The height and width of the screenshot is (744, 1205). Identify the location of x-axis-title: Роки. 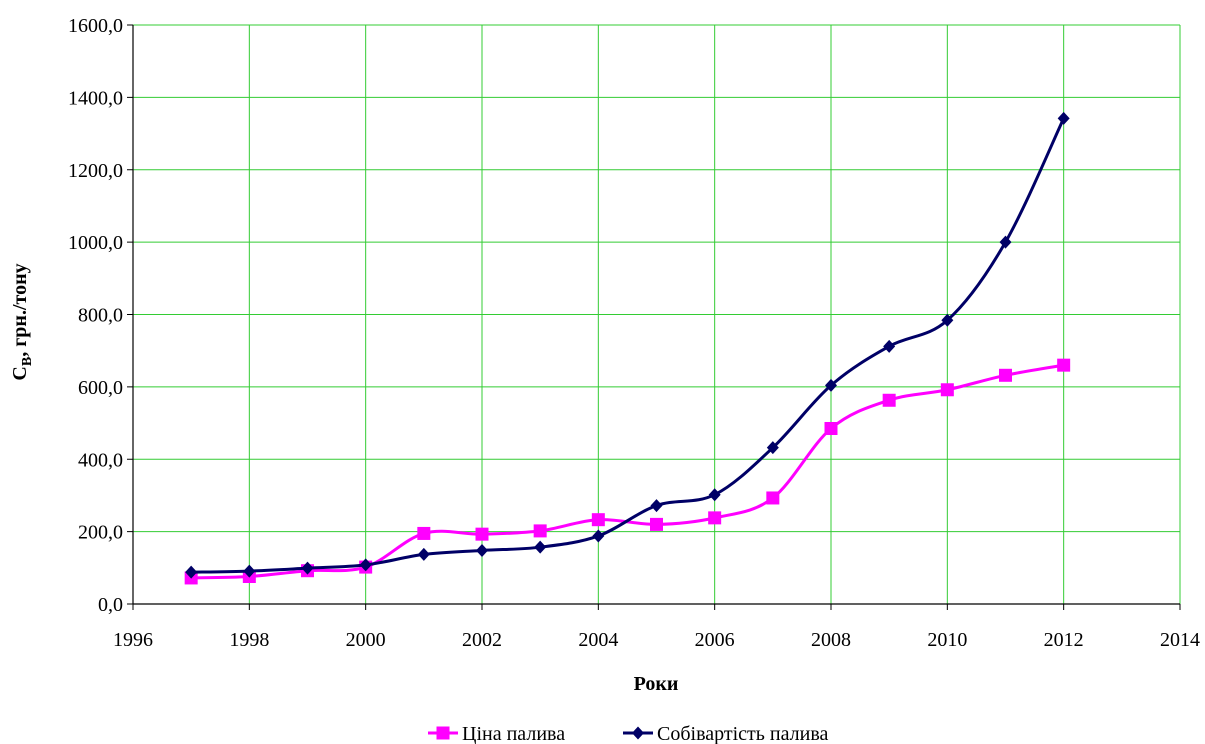
(656, 684).